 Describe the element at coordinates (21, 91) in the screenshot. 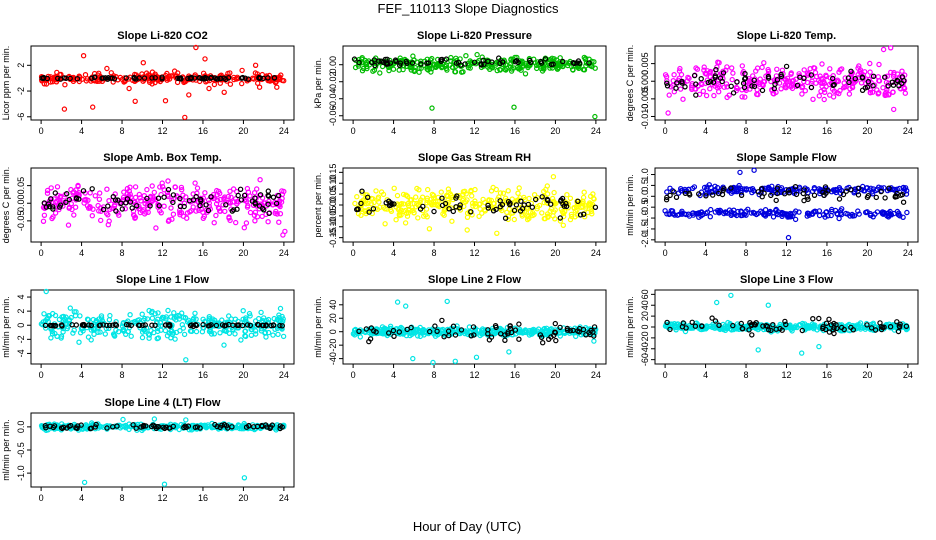

I see `y-tick-label: -2` at that location.